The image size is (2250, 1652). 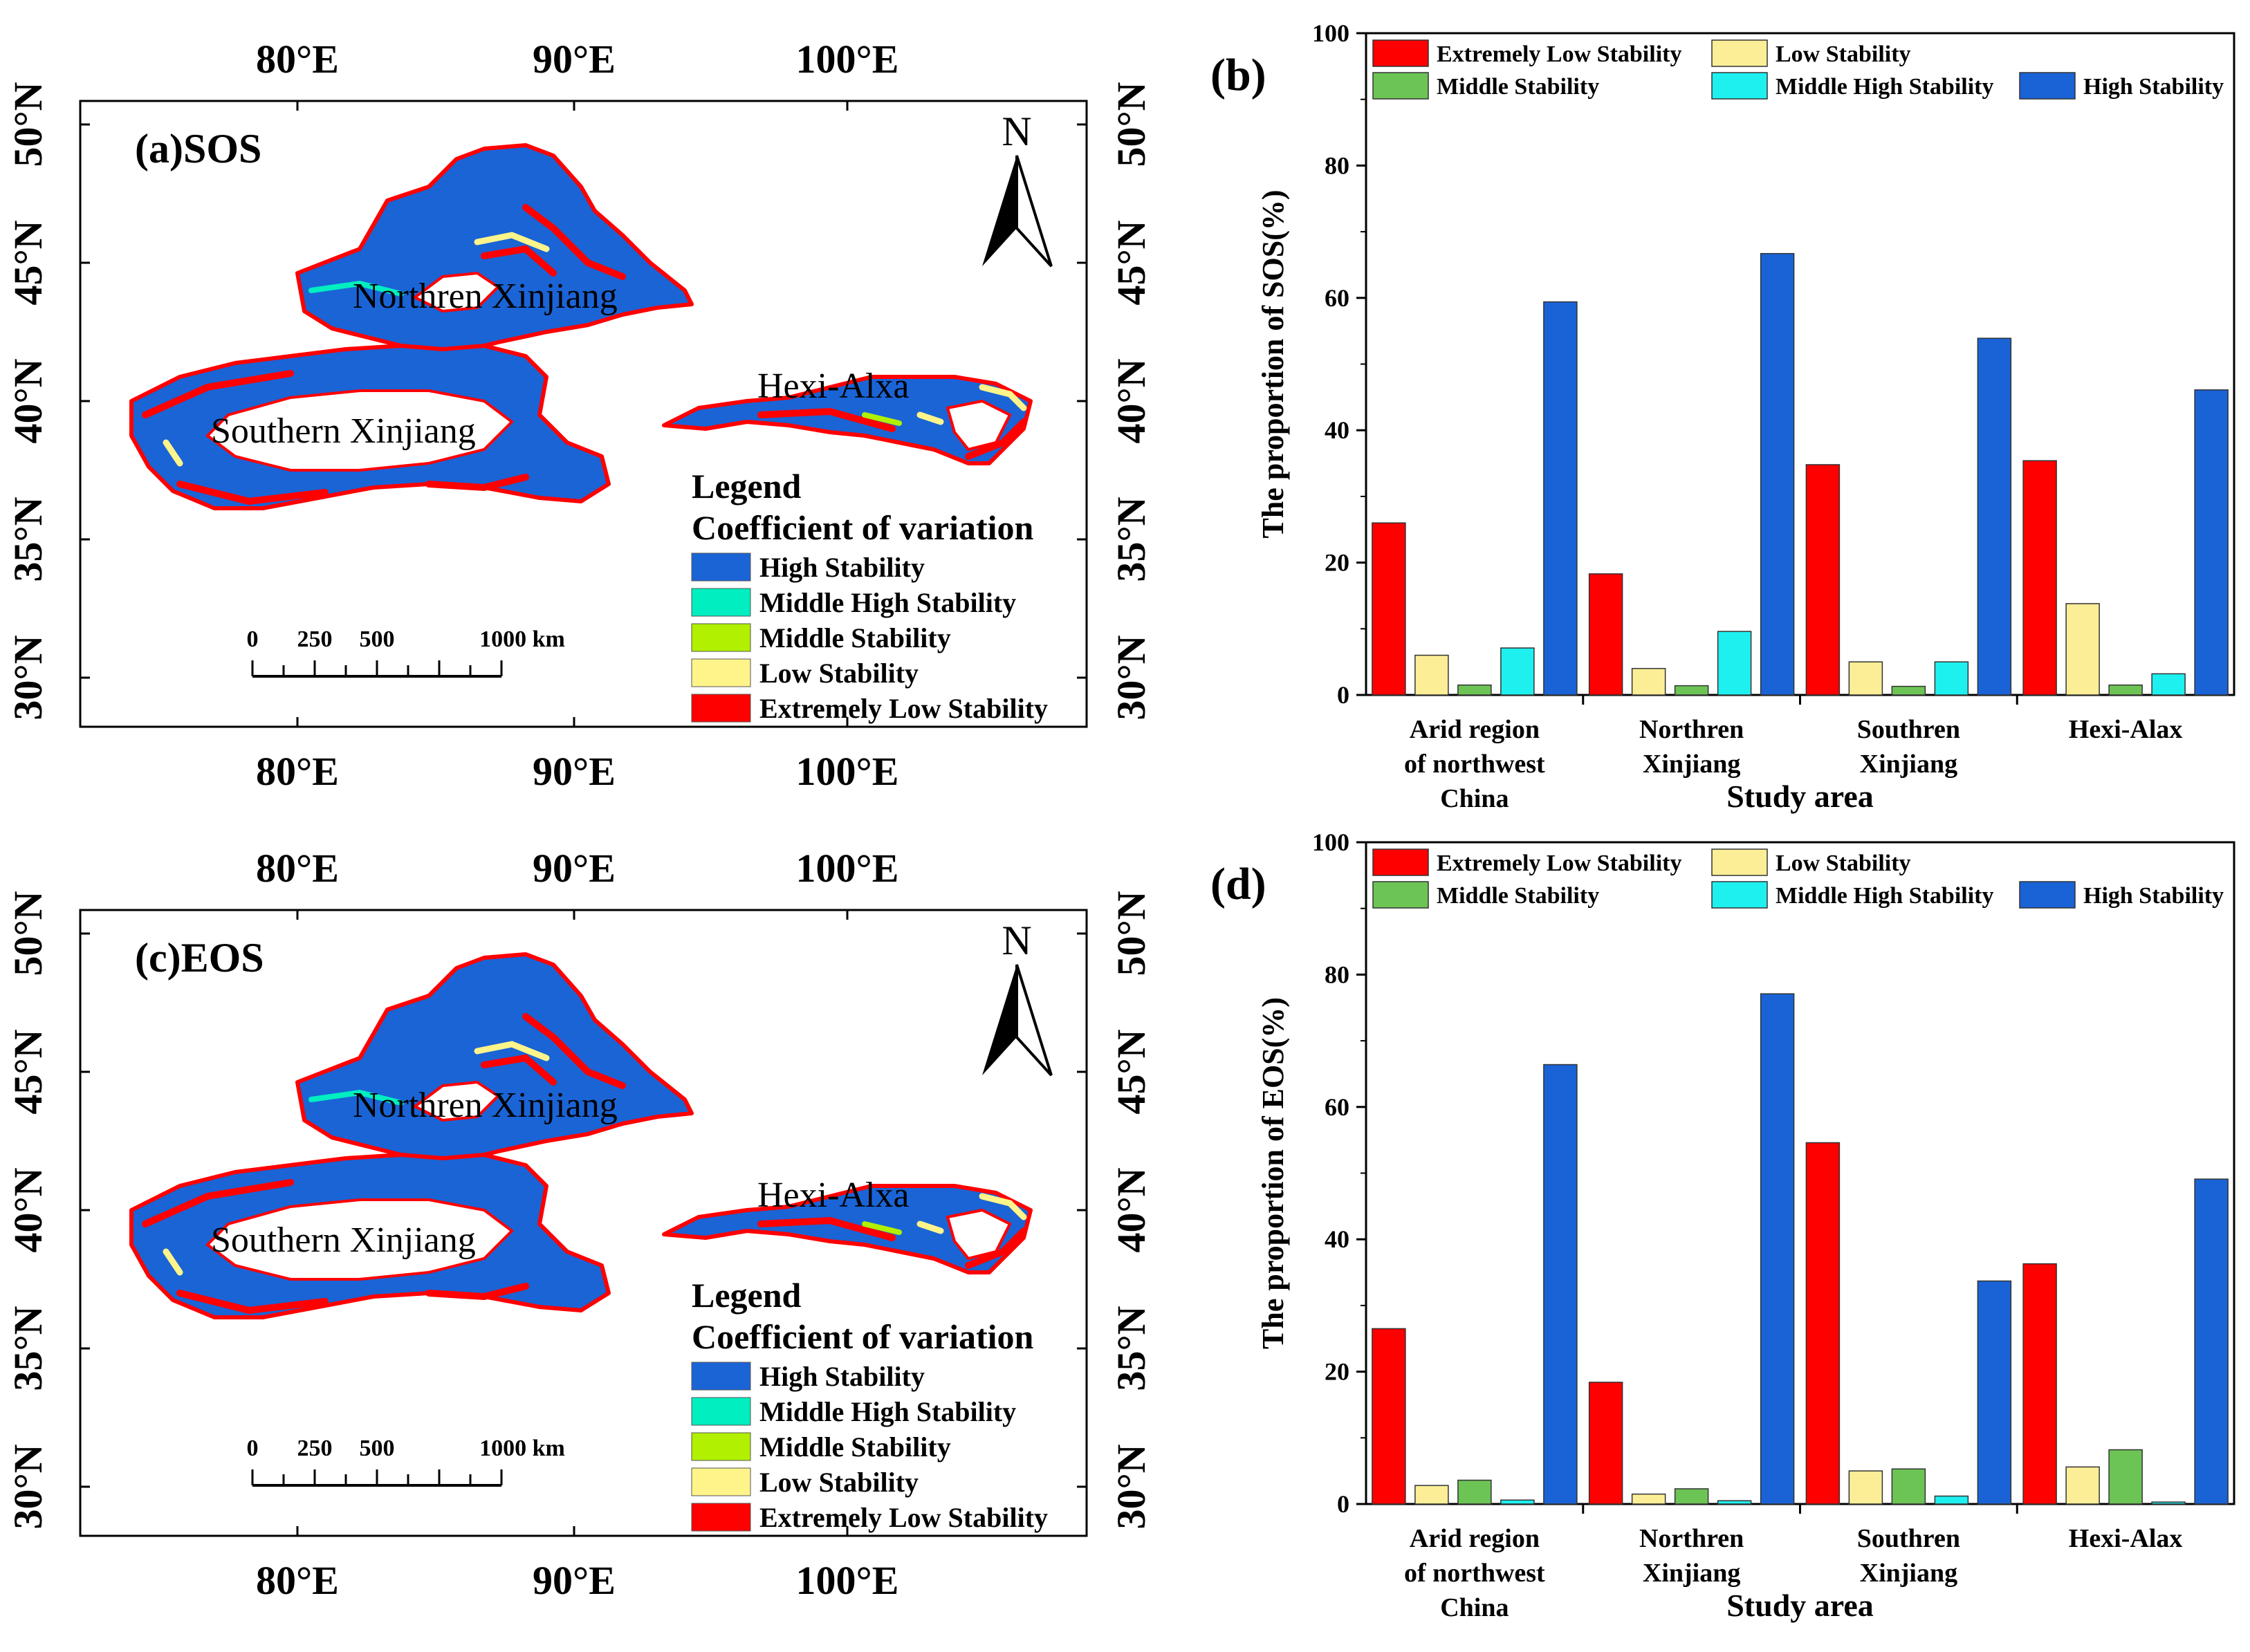 I want to click on x-tick-label: Hexi-Alax, so click(x=2126, y=729).